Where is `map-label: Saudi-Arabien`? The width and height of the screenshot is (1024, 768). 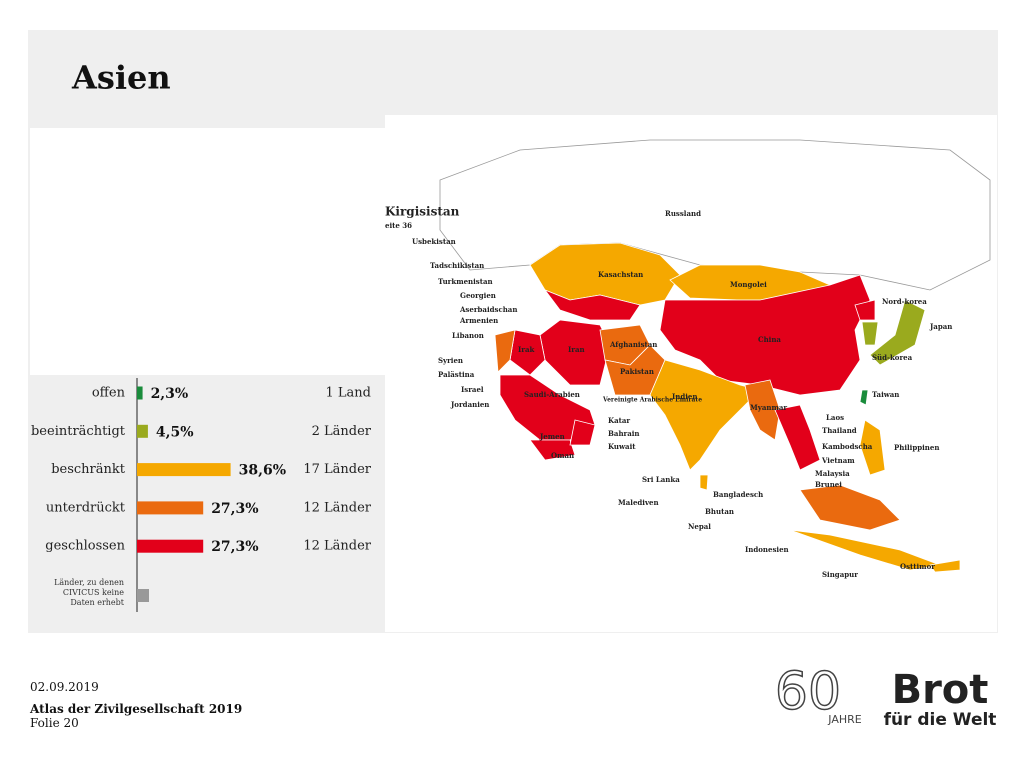 map-label: Saudi-Arabien is located at coordinates (552, 394).